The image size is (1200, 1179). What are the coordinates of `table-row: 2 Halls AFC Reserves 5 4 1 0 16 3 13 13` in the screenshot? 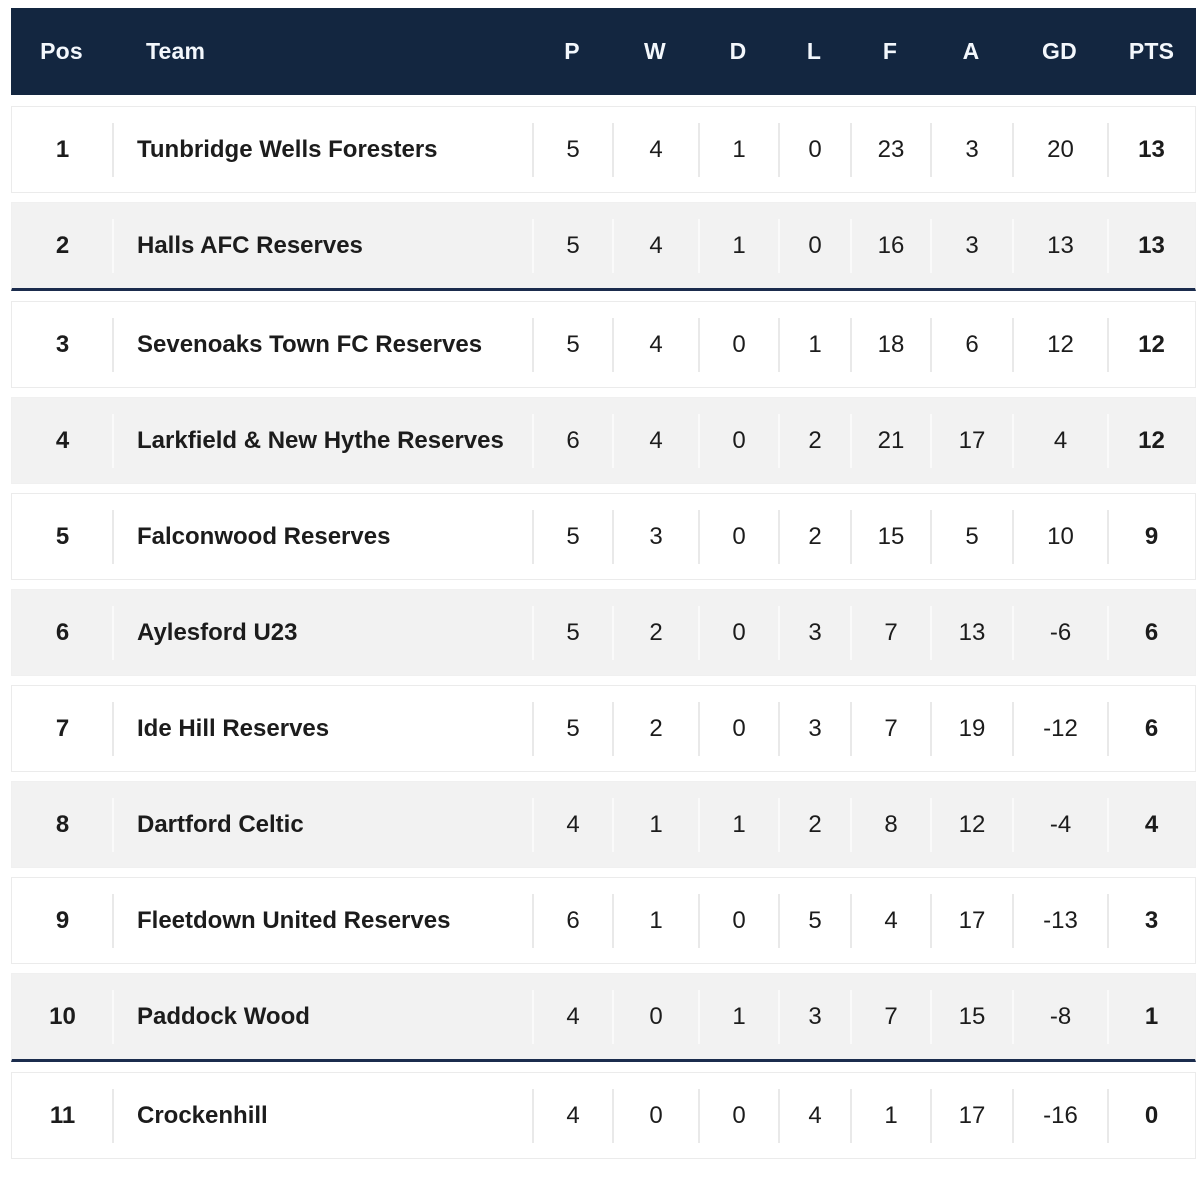 It's located at (603, 246).